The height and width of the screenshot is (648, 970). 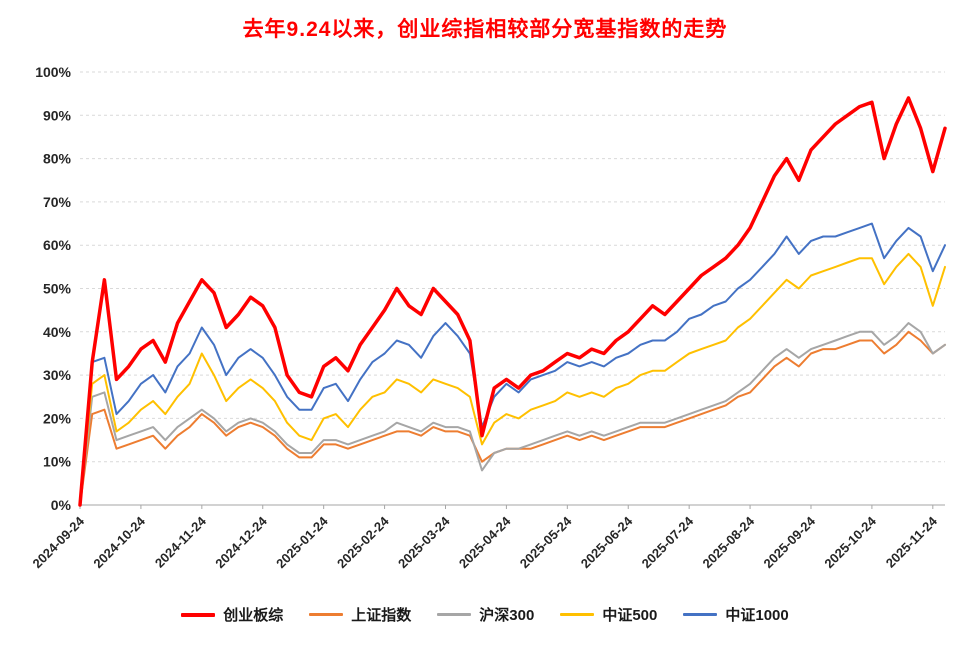 I want to click on y-tick-label: 10%, so click(x=57, y=462).